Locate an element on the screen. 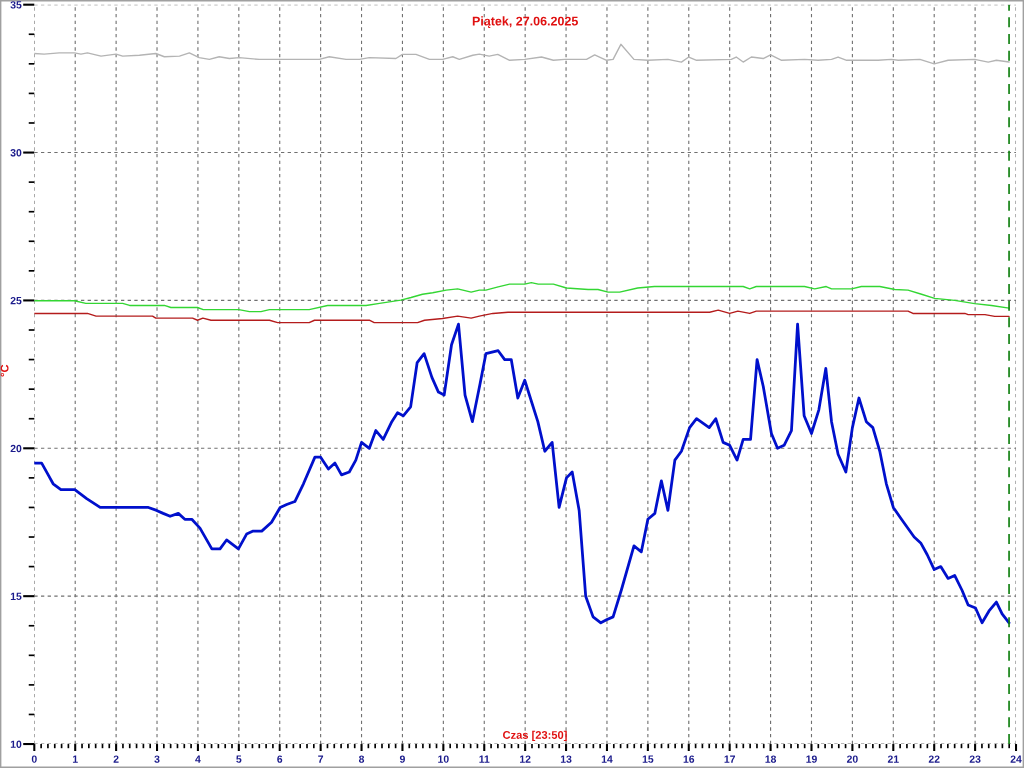  x-tick-label: 4 is located at coordinates (198, 759).